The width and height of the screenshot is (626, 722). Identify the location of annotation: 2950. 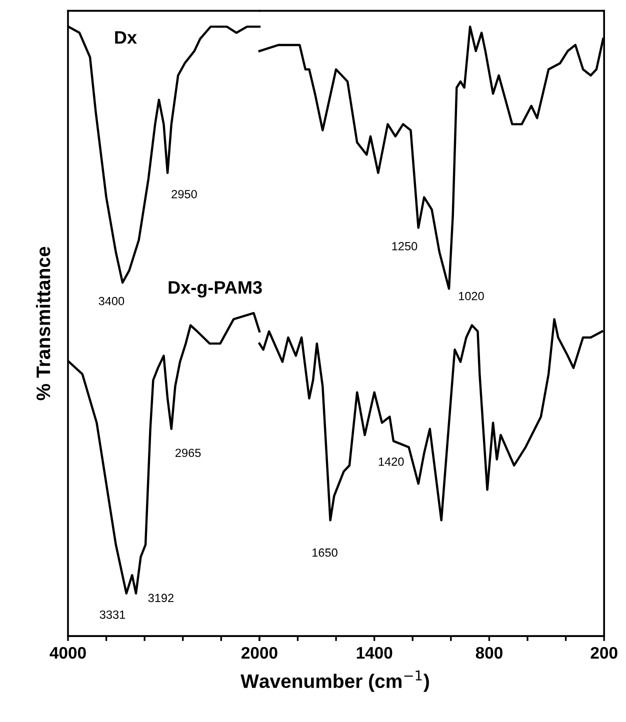
(184, 194).